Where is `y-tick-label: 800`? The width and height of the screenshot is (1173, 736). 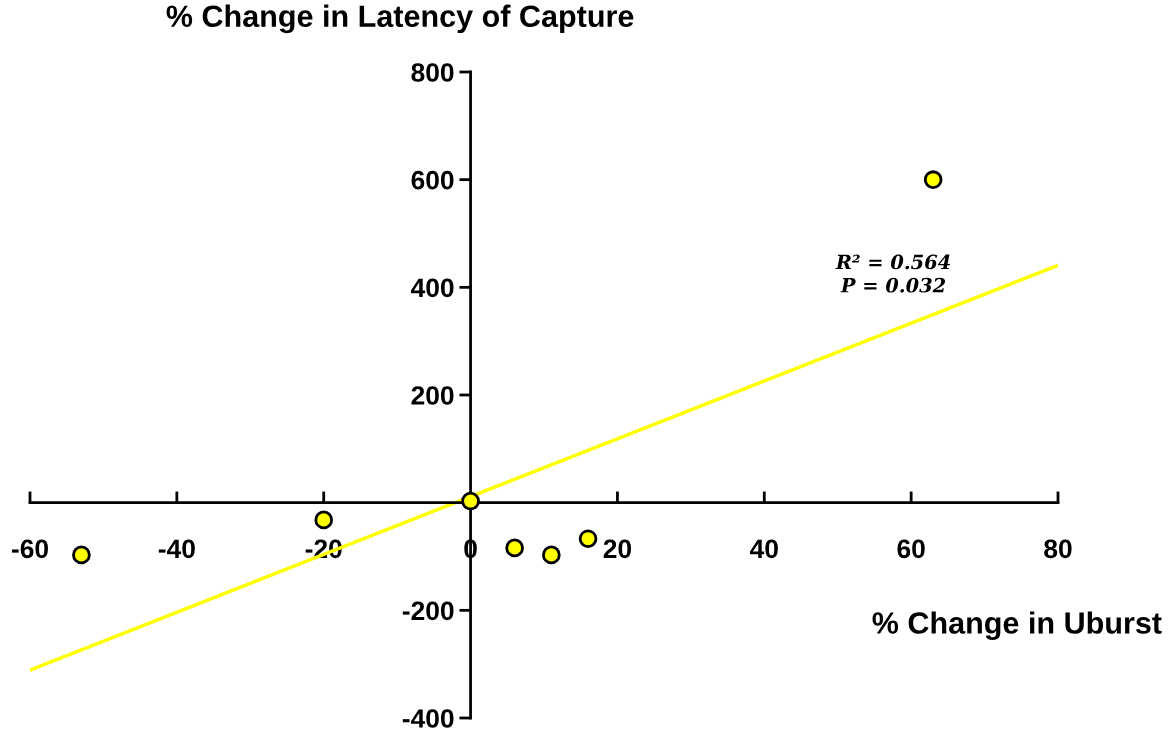 y-tick-label: 800 is located at coordinates (432, 72).